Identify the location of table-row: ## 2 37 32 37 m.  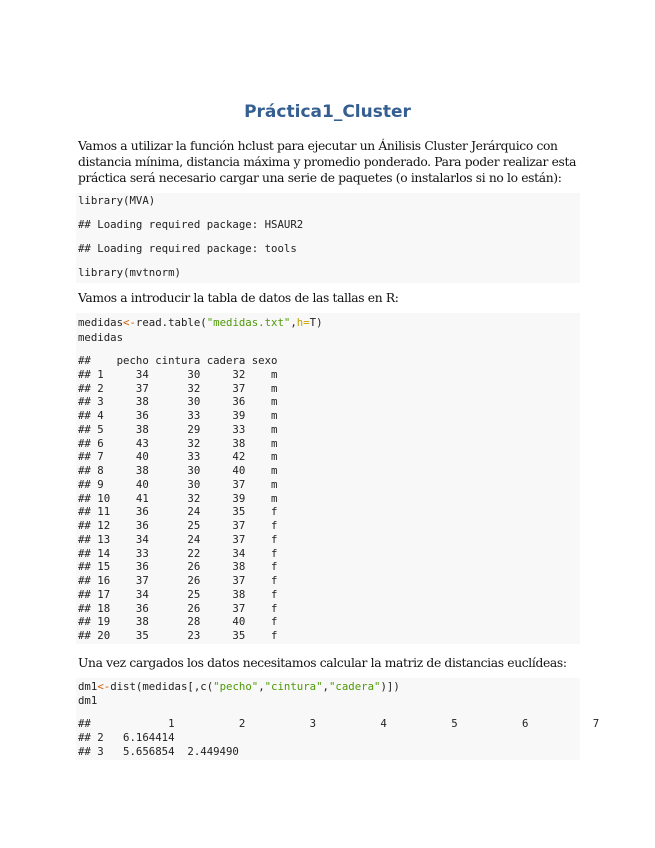
(178, 388).